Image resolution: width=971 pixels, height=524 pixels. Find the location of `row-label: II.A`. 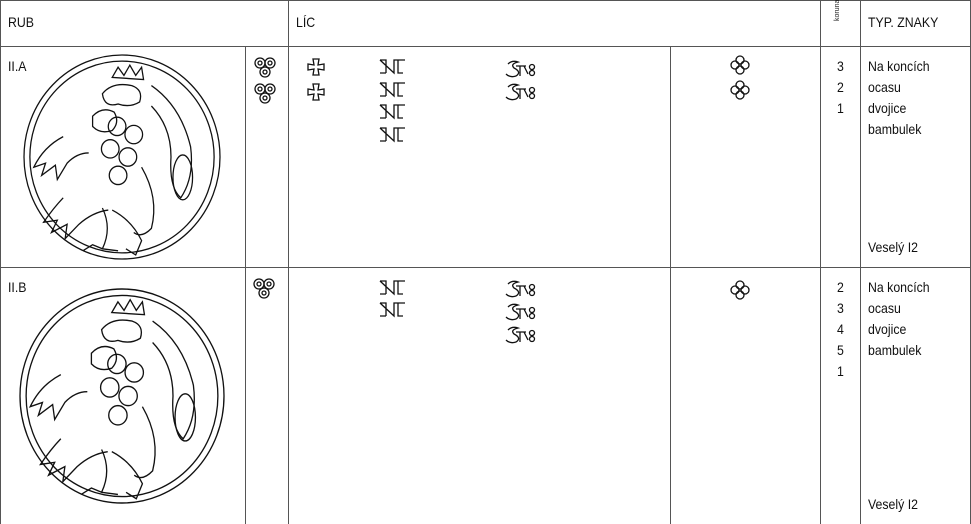

row-label: II.A is located at coordinates (17, 66).